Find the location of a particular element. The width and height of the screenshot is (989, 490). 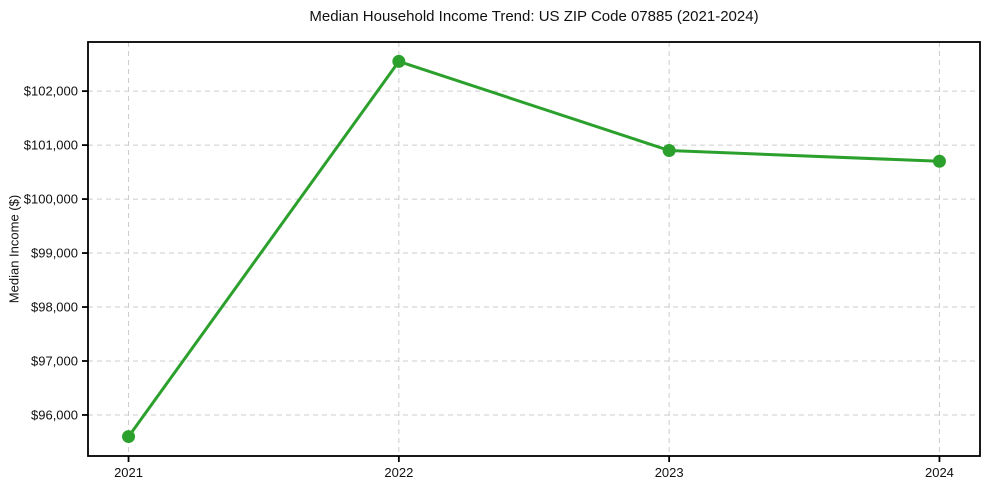

y-tick-label: $101,000 is located at coordinates (51, 145).